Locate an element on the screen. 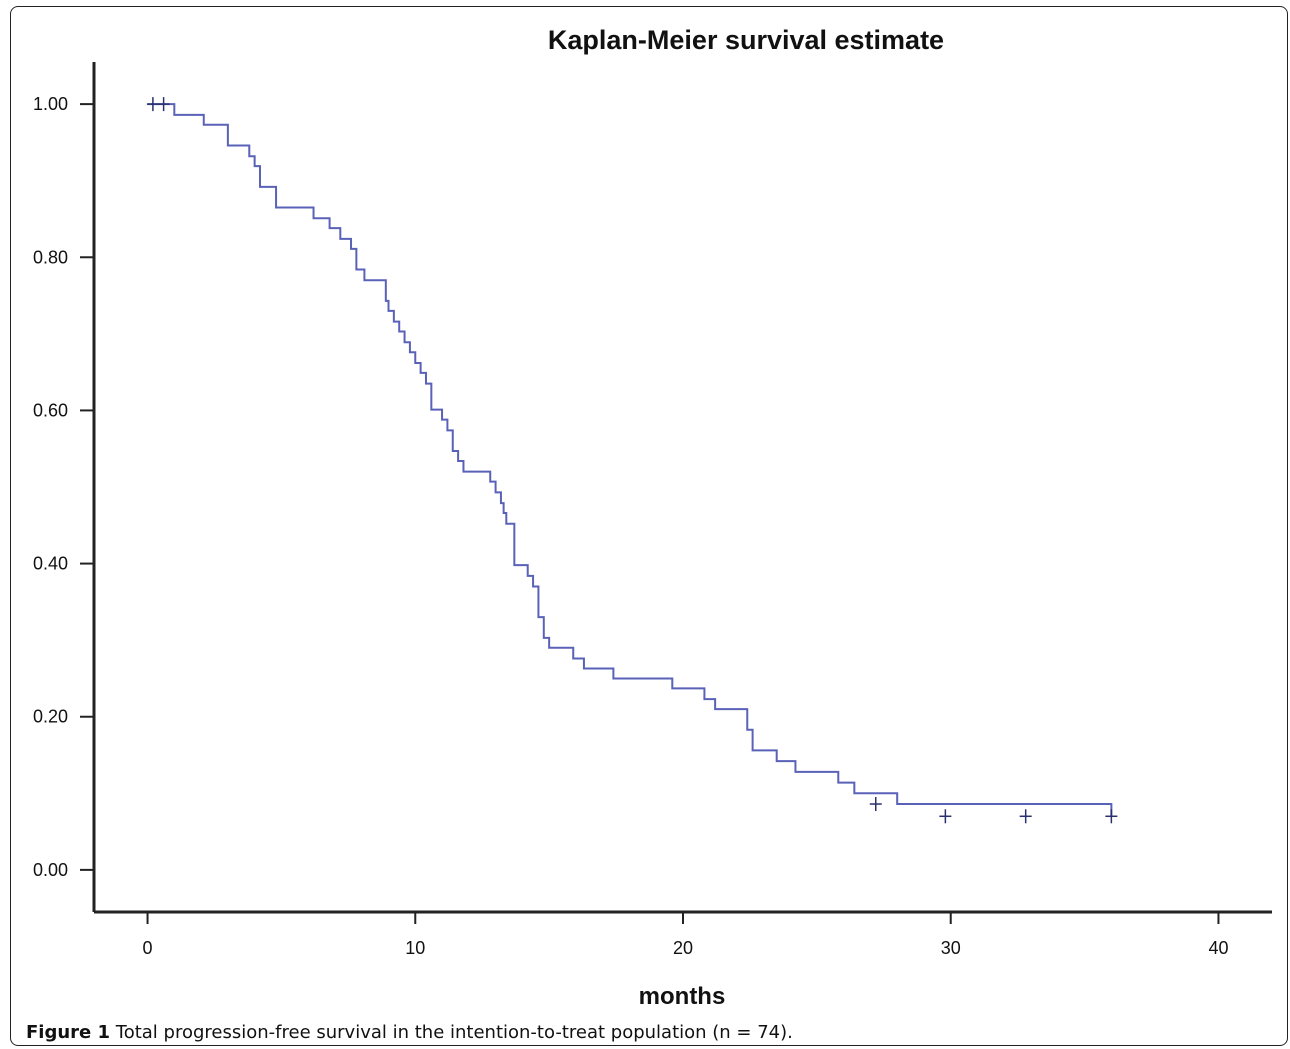  x-tick-label: 30 is located at coordinates (951, 948).